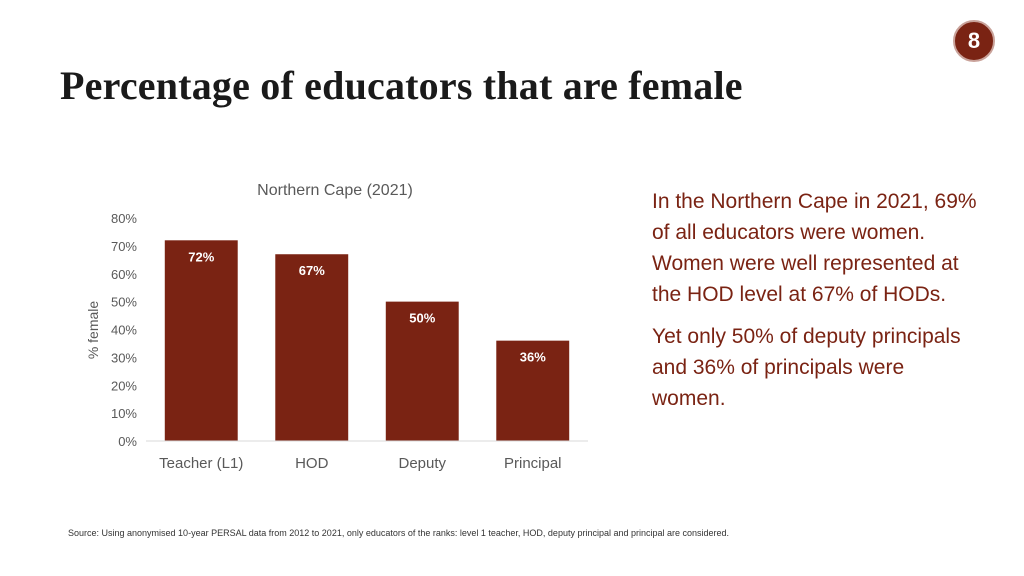 The image size is (1024, 576). What do you see at coordinates (127, 441) in the screenshot?
I see `y-tick-label: 0%` at bounding box center [127, 441].